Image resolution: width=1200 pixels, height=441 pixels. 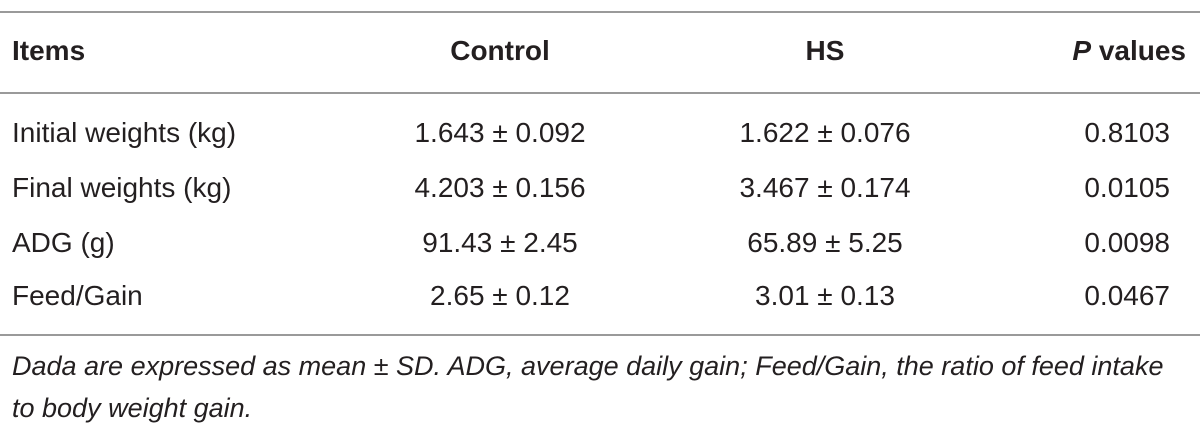 I want to click on row-hs-cell: 65.89 ± 5.25, so click(x=825, y=242).